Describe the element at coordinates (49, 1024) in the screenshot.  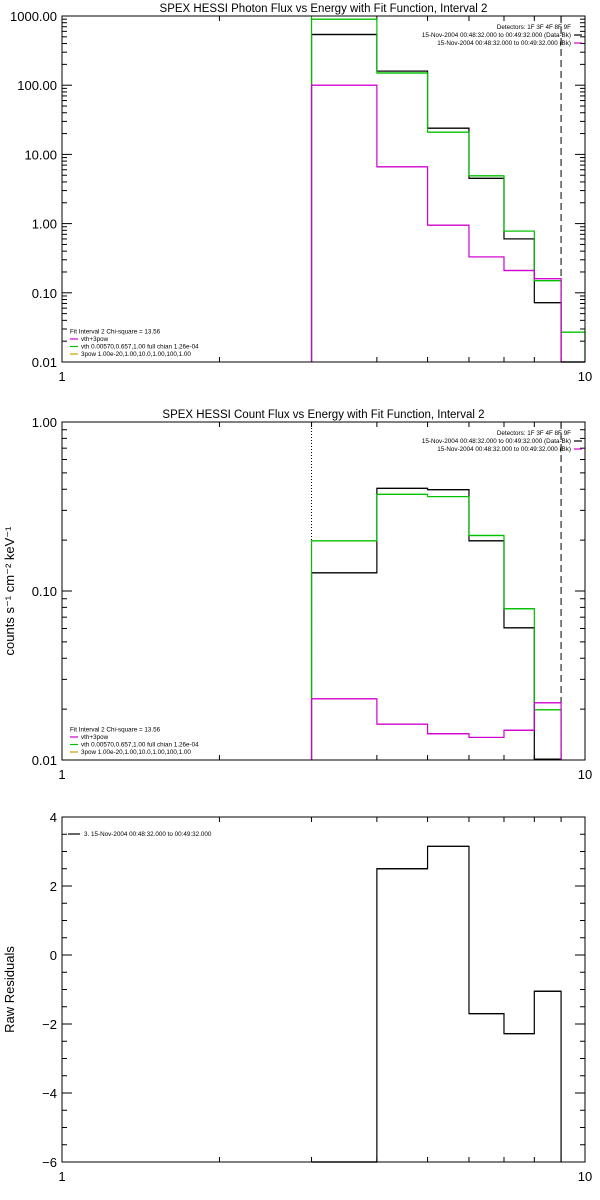
I see `y-tick-label: −2` at that location.